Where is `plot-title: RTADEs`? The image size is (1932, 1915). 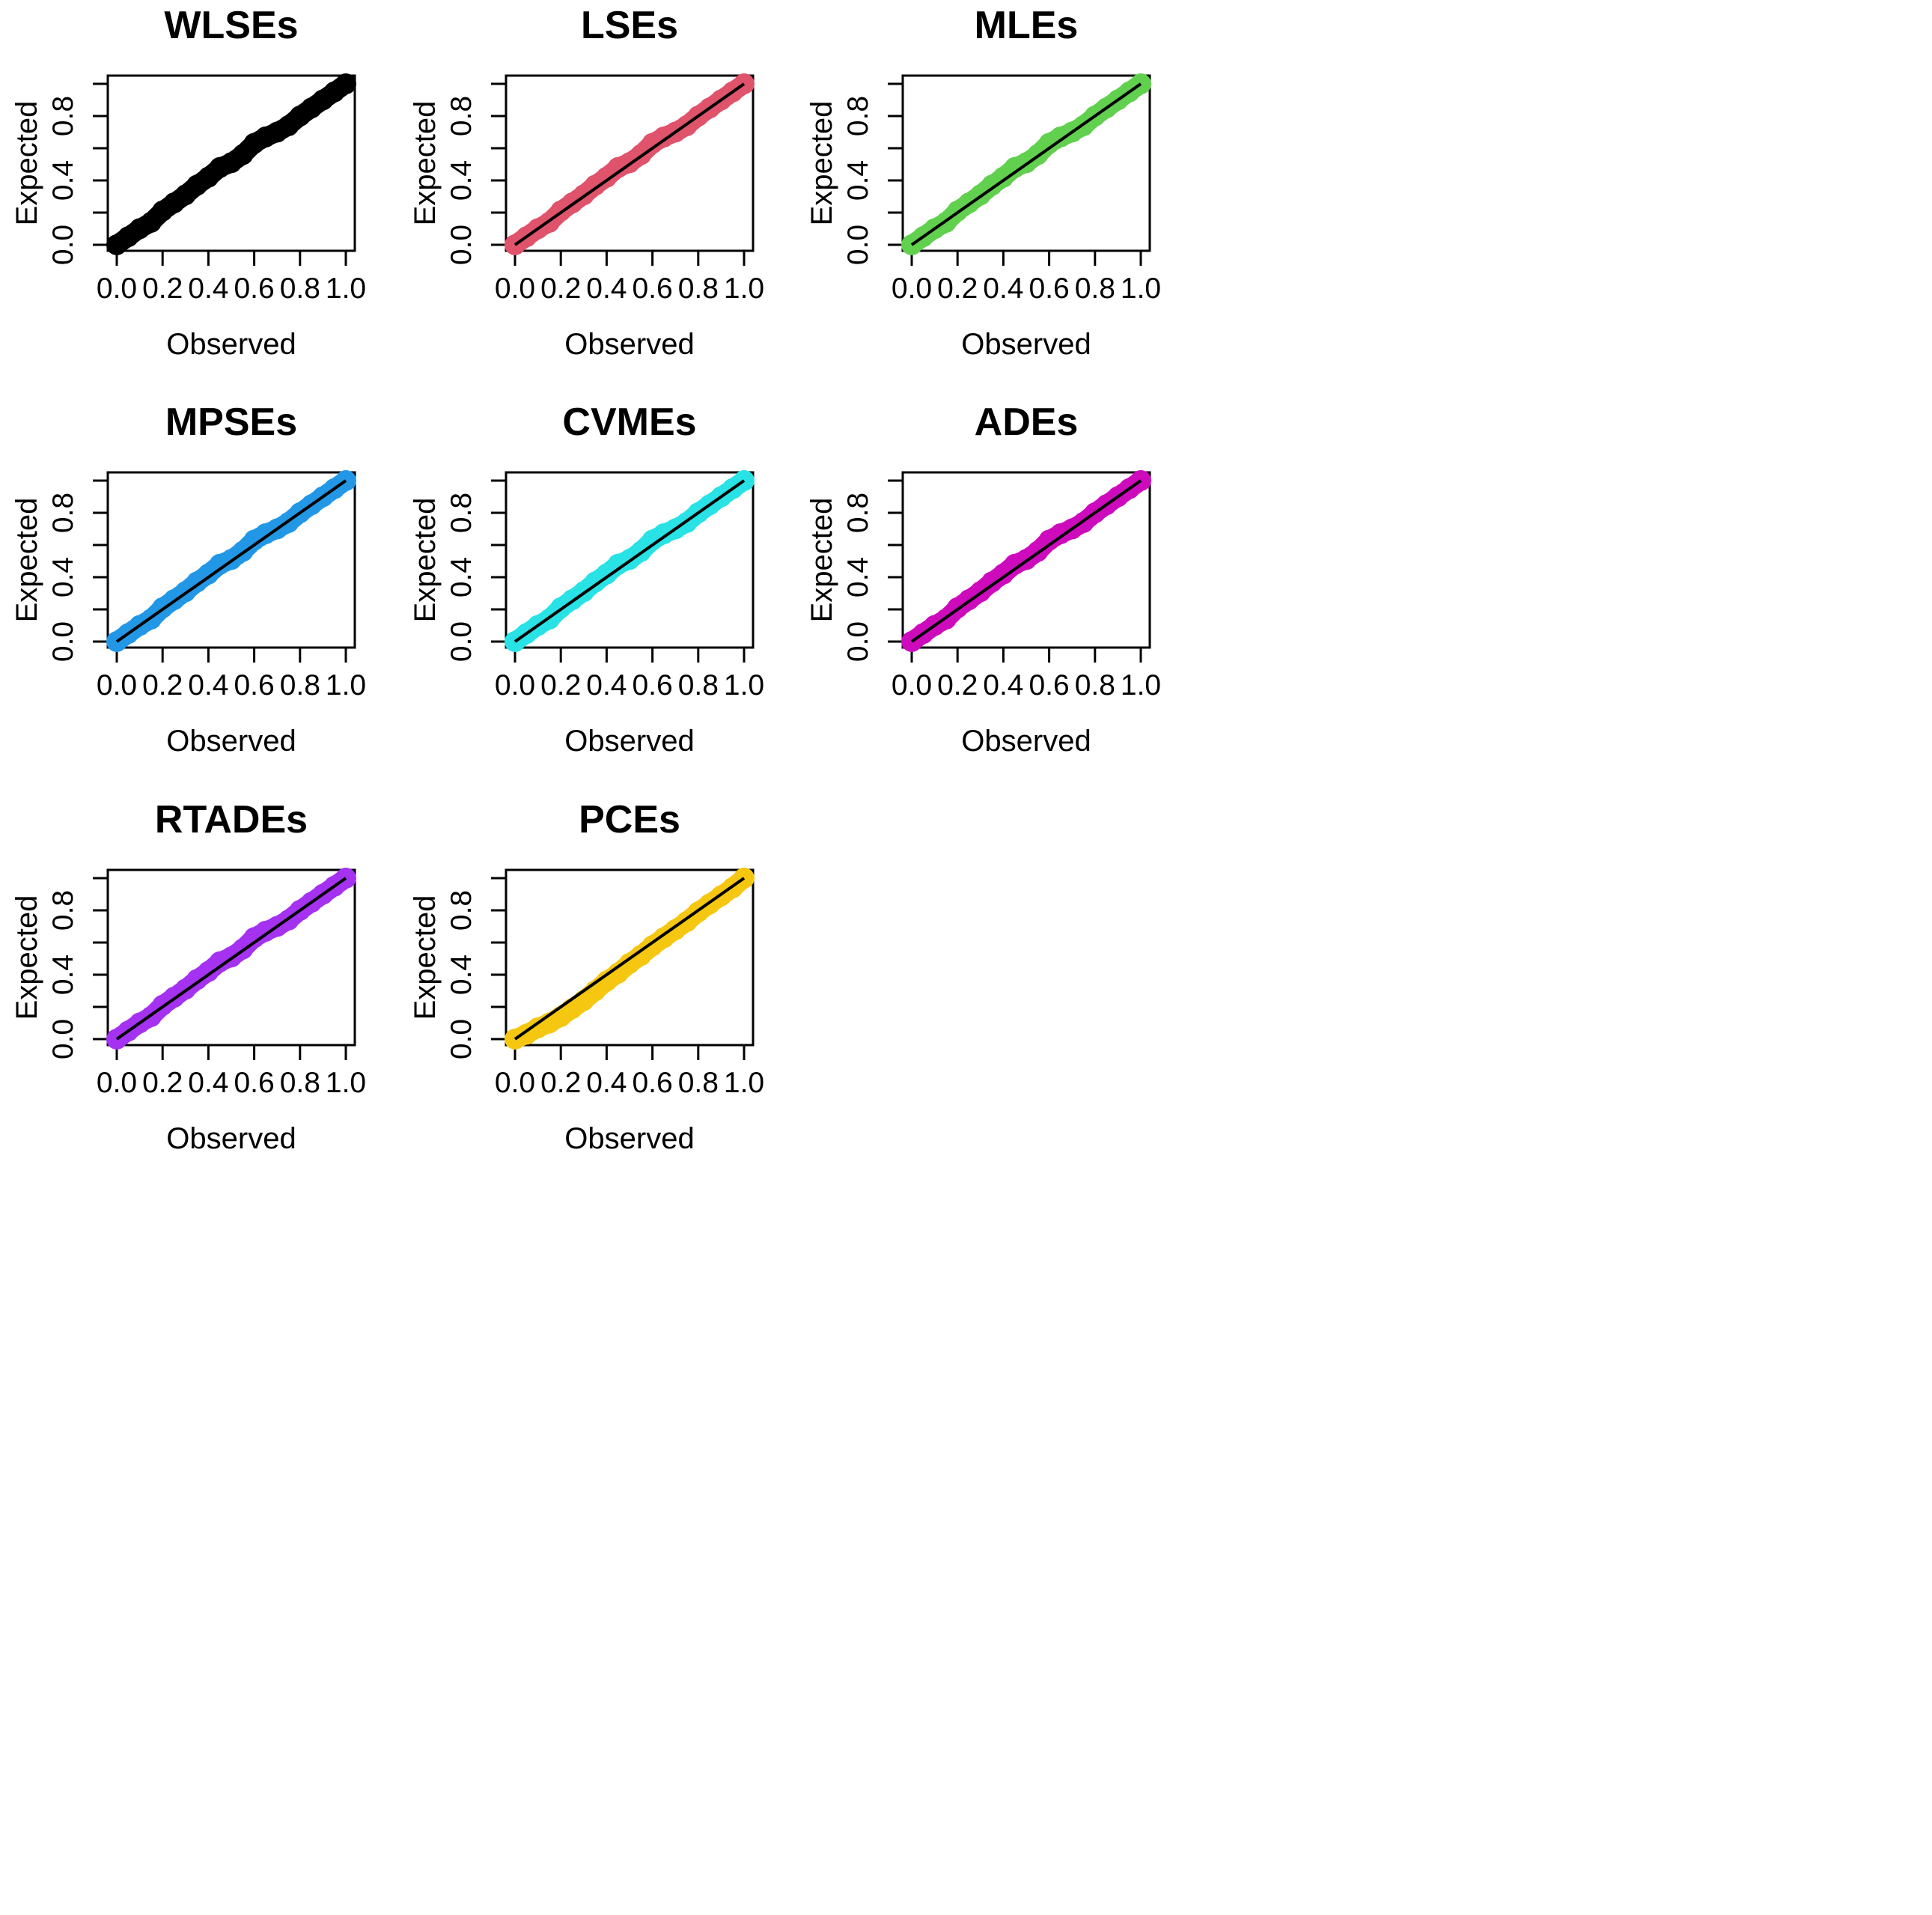
plot-title: RTADEs is located at coordinates (231, 819).